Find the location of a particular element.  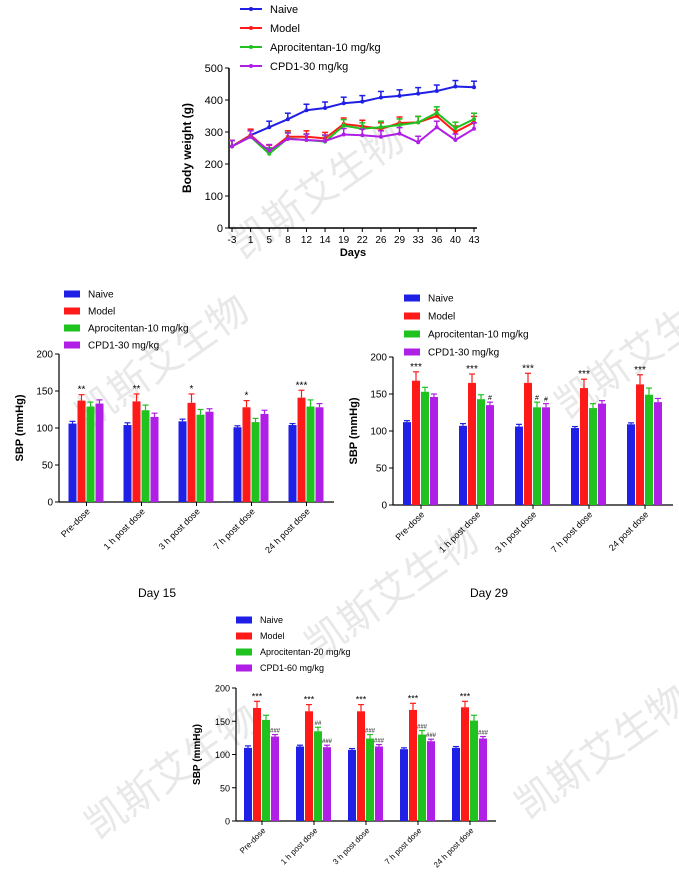

x-tick-label: 8 is located at coordinates (288, 240).